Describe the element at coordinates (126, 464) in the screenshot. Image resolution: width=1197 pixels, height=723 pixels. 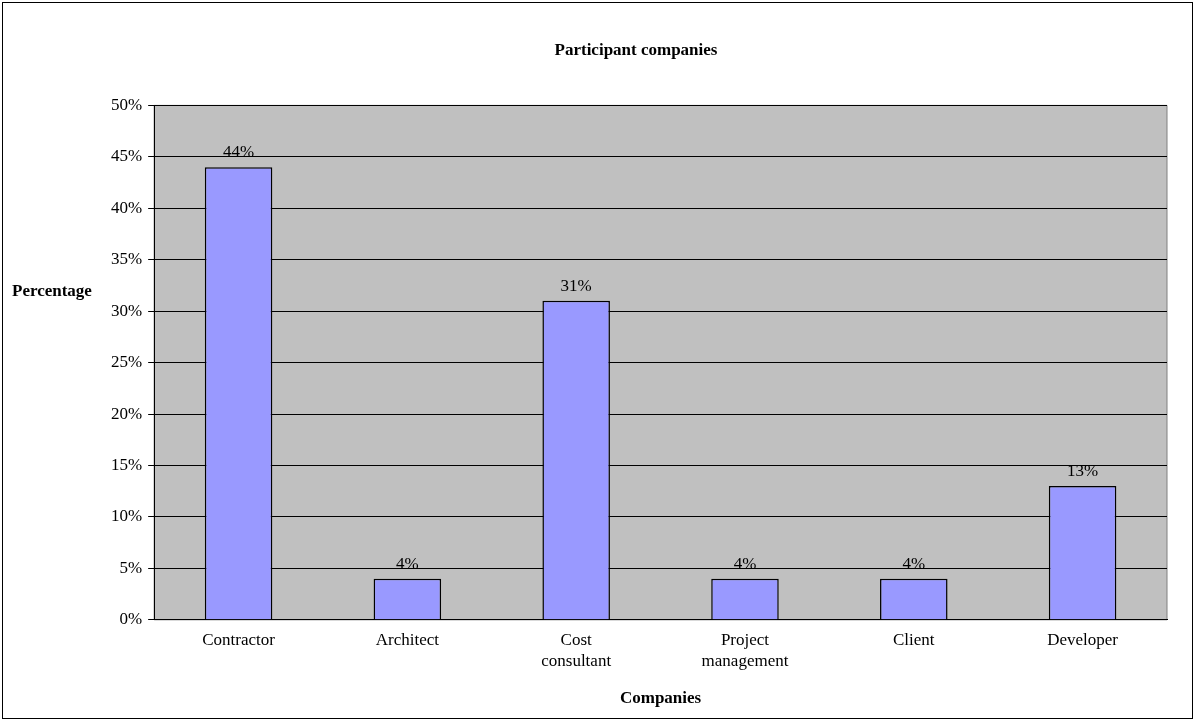
I see `y-tick-label: 15%` at that location.